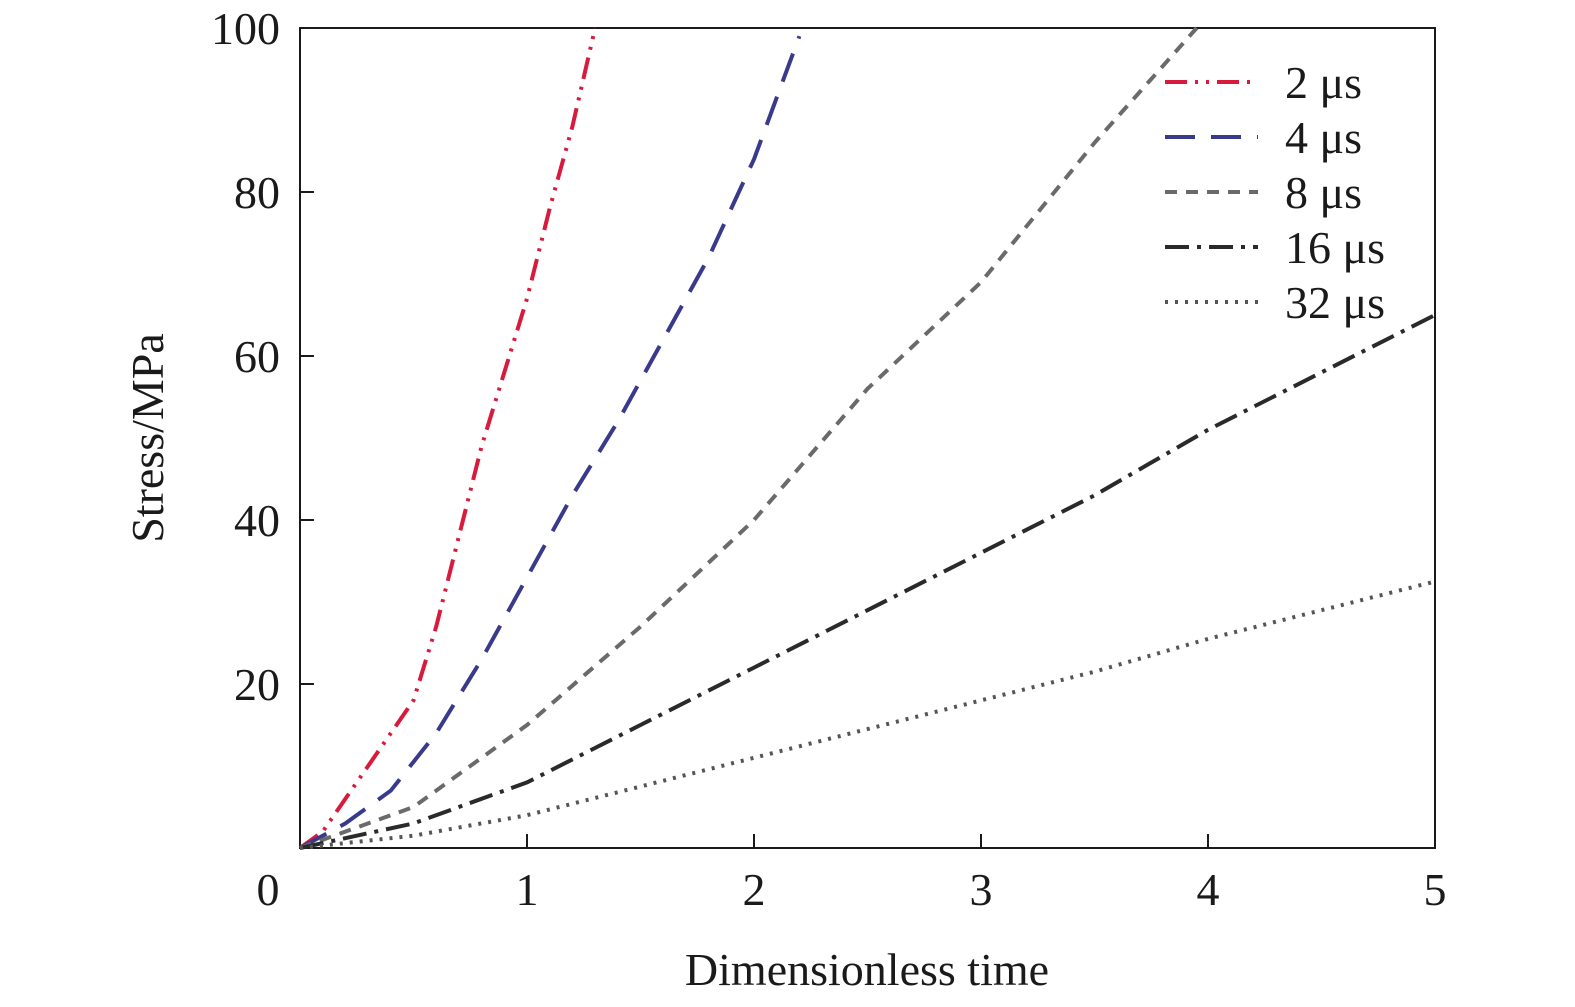 The height and width of the screenshot is (1007, 1575). Describe the element at coordinates (527, 889) in the screenshot. I see `x-tick-label: 1` at that location.